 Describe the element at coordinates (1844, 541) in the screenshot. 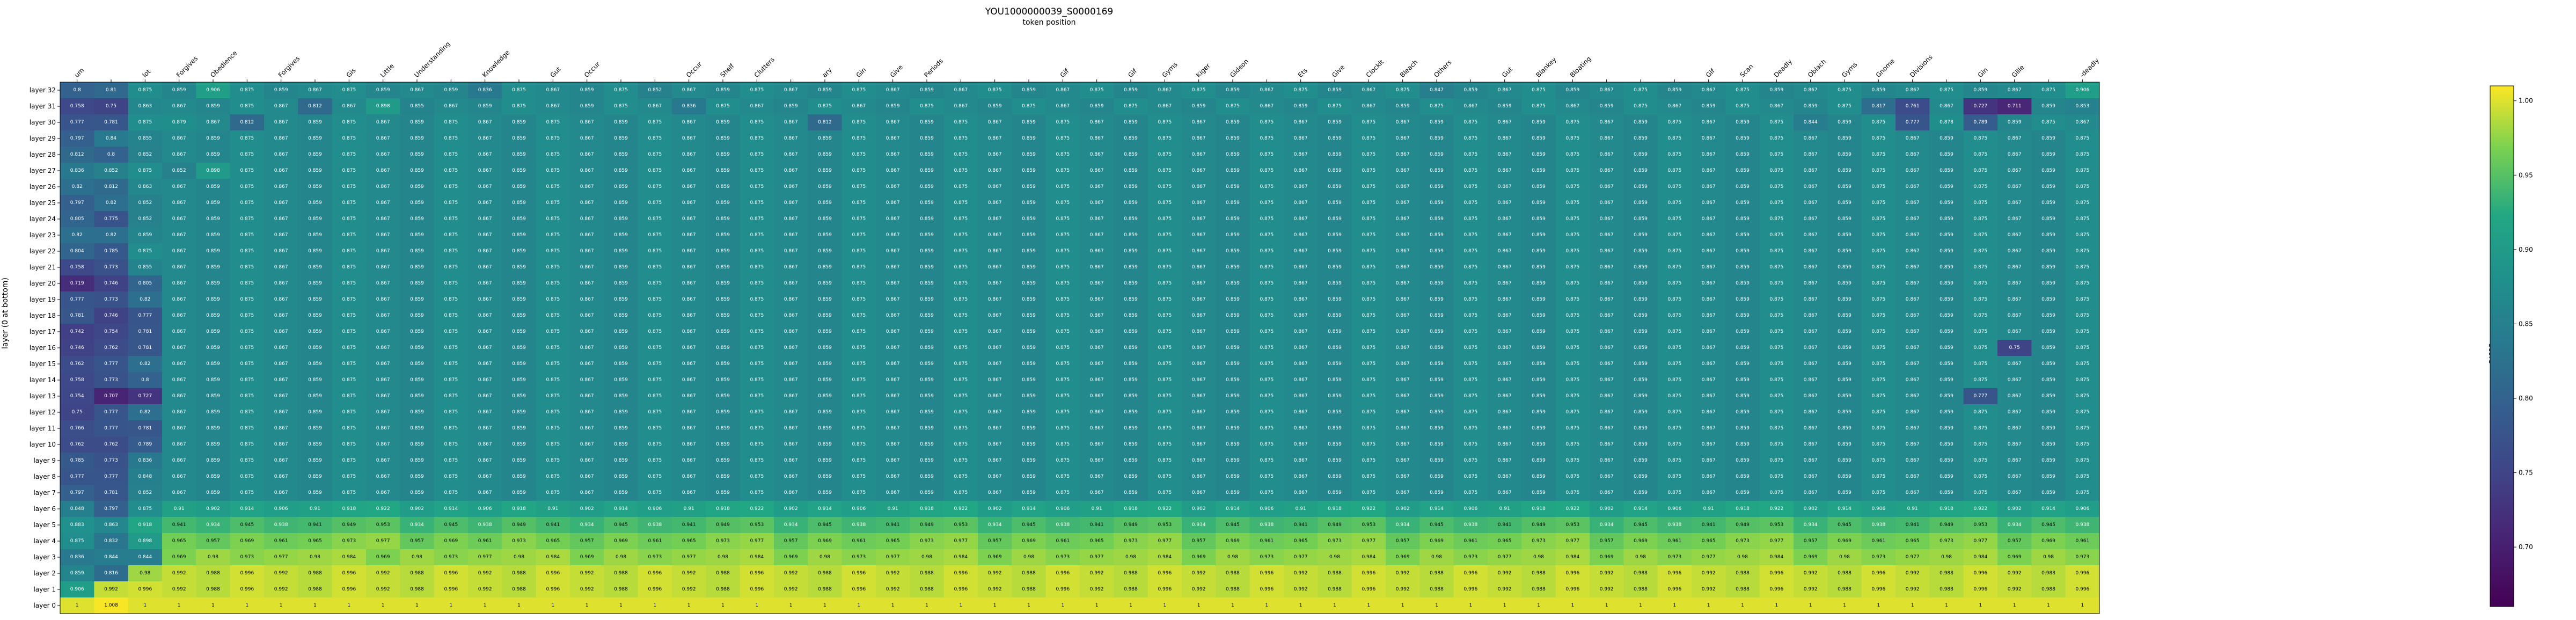

I see `cell-value-label: 0.969` at that location.